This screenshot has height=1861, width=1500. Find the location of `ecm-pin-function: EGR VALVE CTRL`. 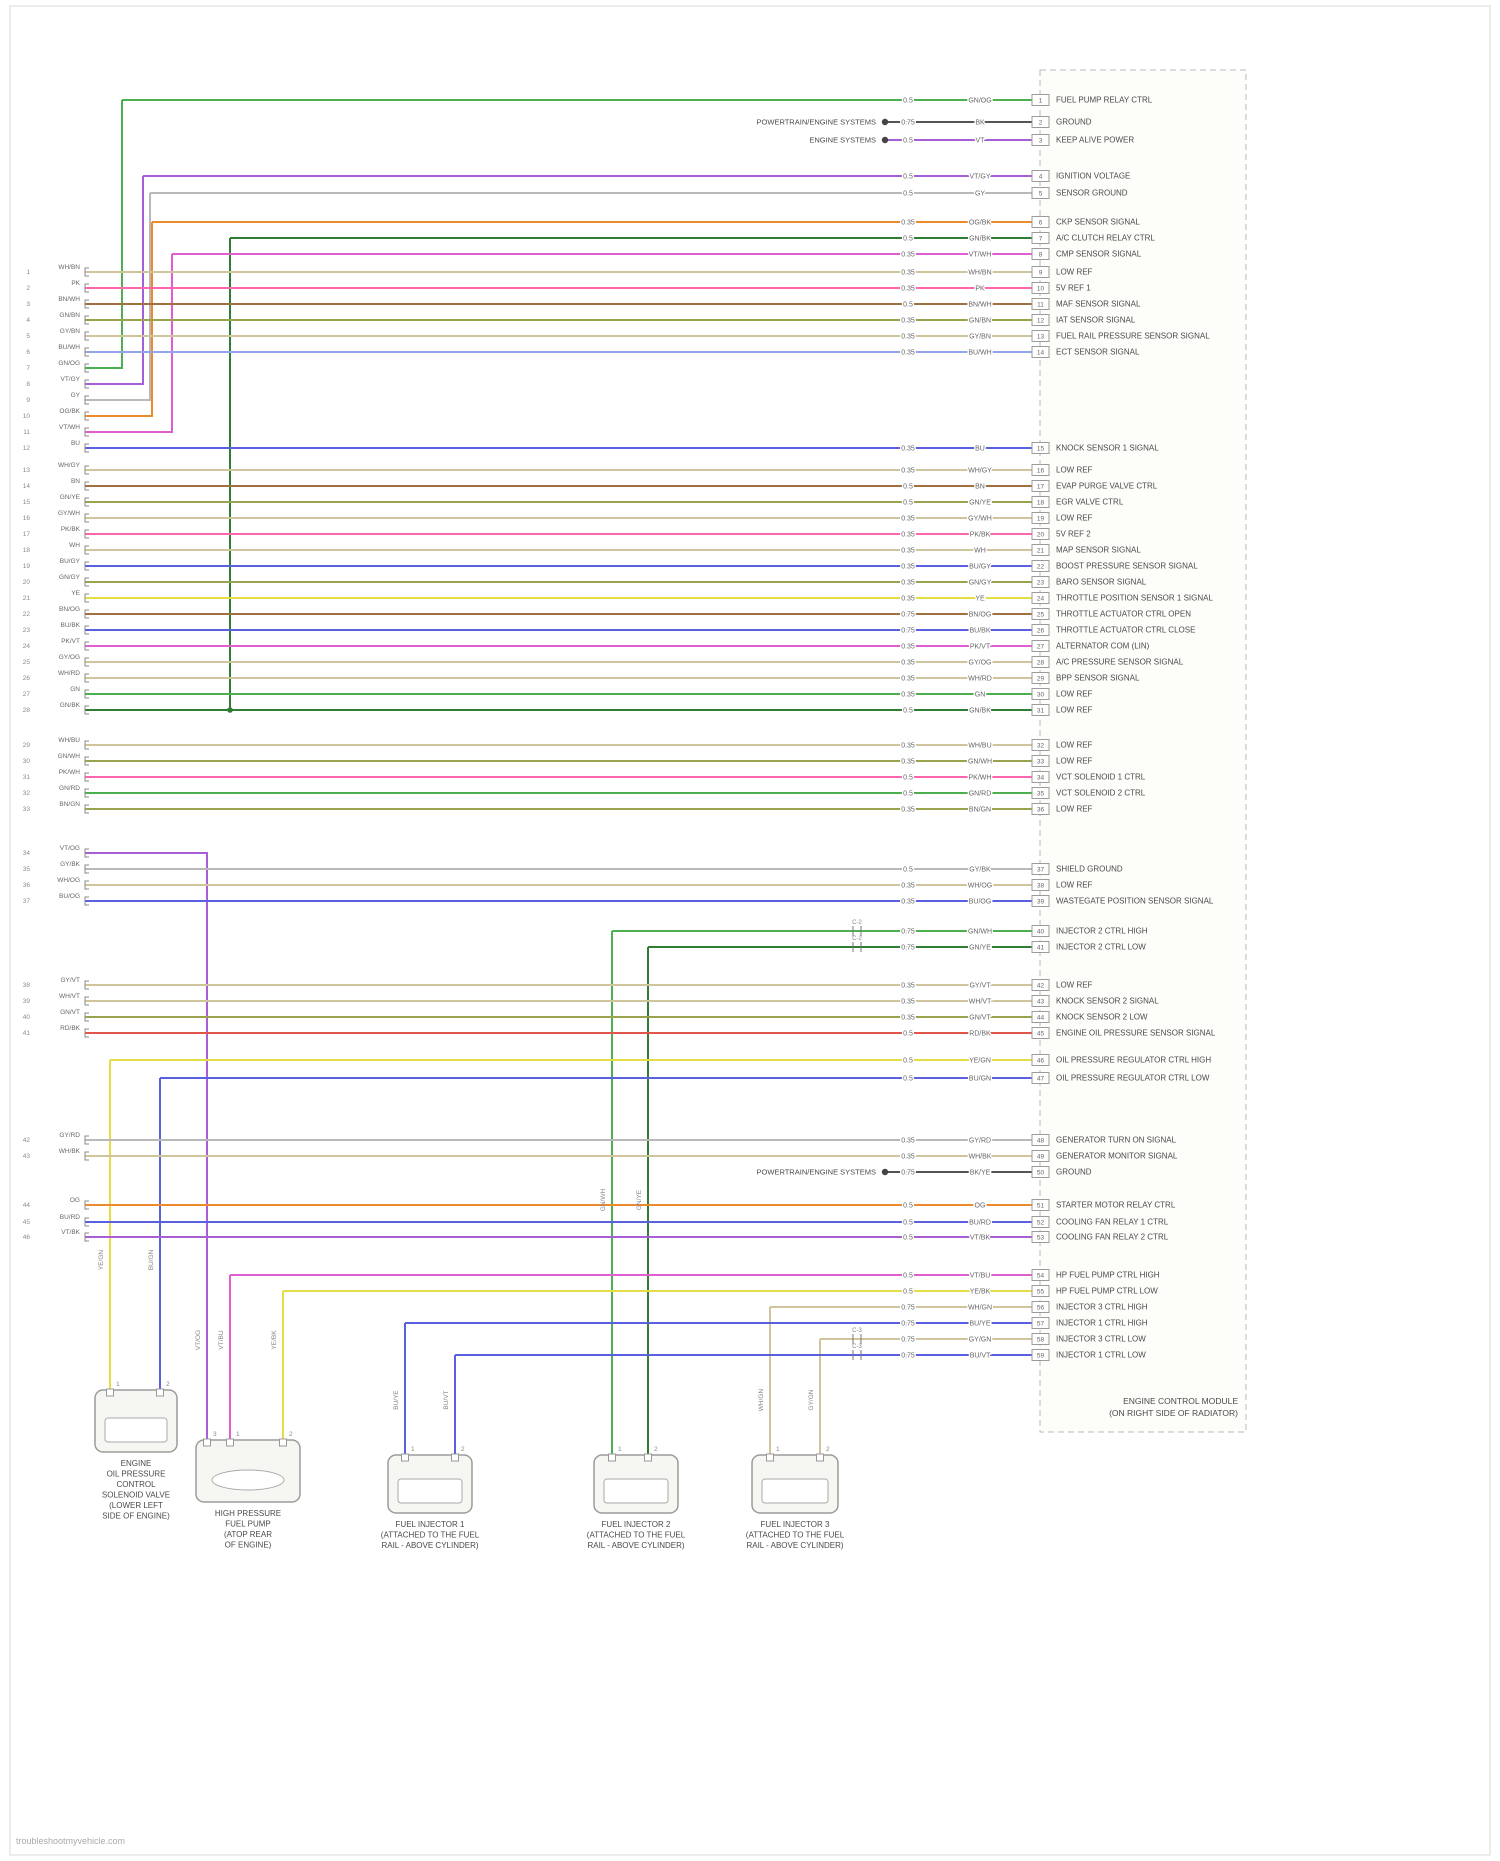

ecm-pin-function: EGR VALVE CTRL is located at coordinates (1090, 502).